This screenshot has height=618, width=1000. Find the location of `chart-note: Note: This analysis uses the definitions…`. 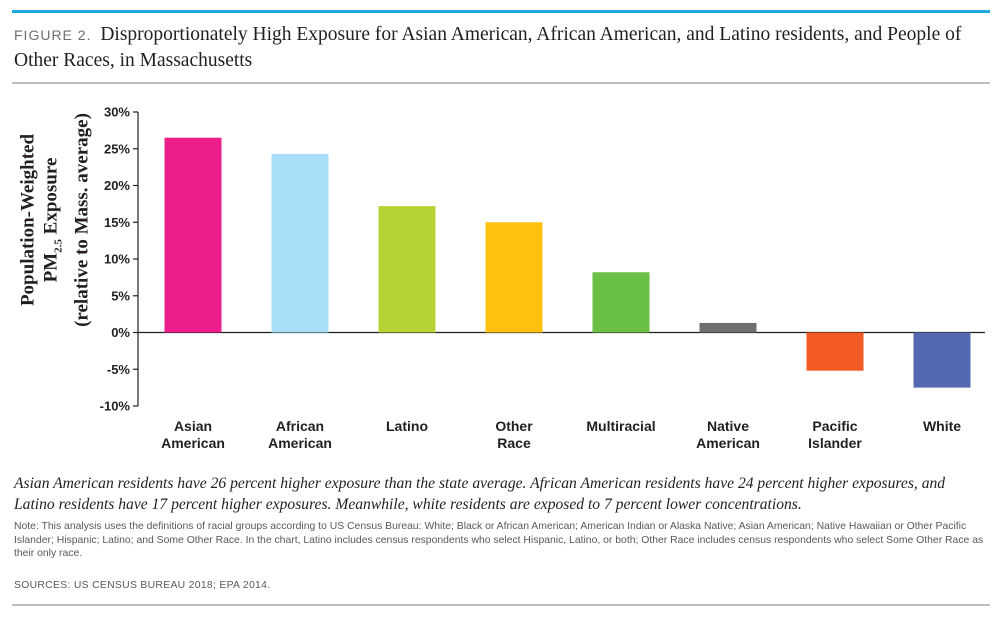

chart-note: Note: This analysis uses the definitions… is located at coordinates (499, 540).